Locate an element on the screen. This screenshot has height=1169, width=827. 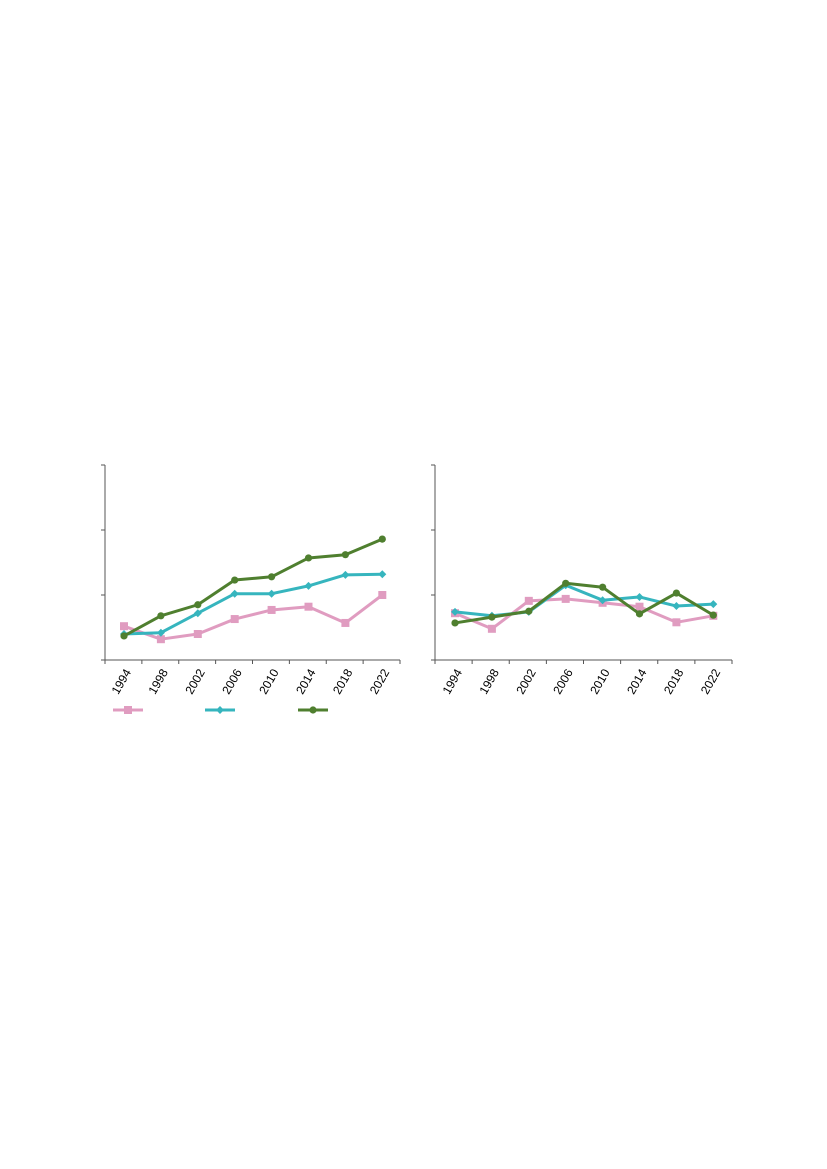
chart-1: 1994 1998 2002 2006 2010 2014 2018 2022 is located at coordinates (251, 589).